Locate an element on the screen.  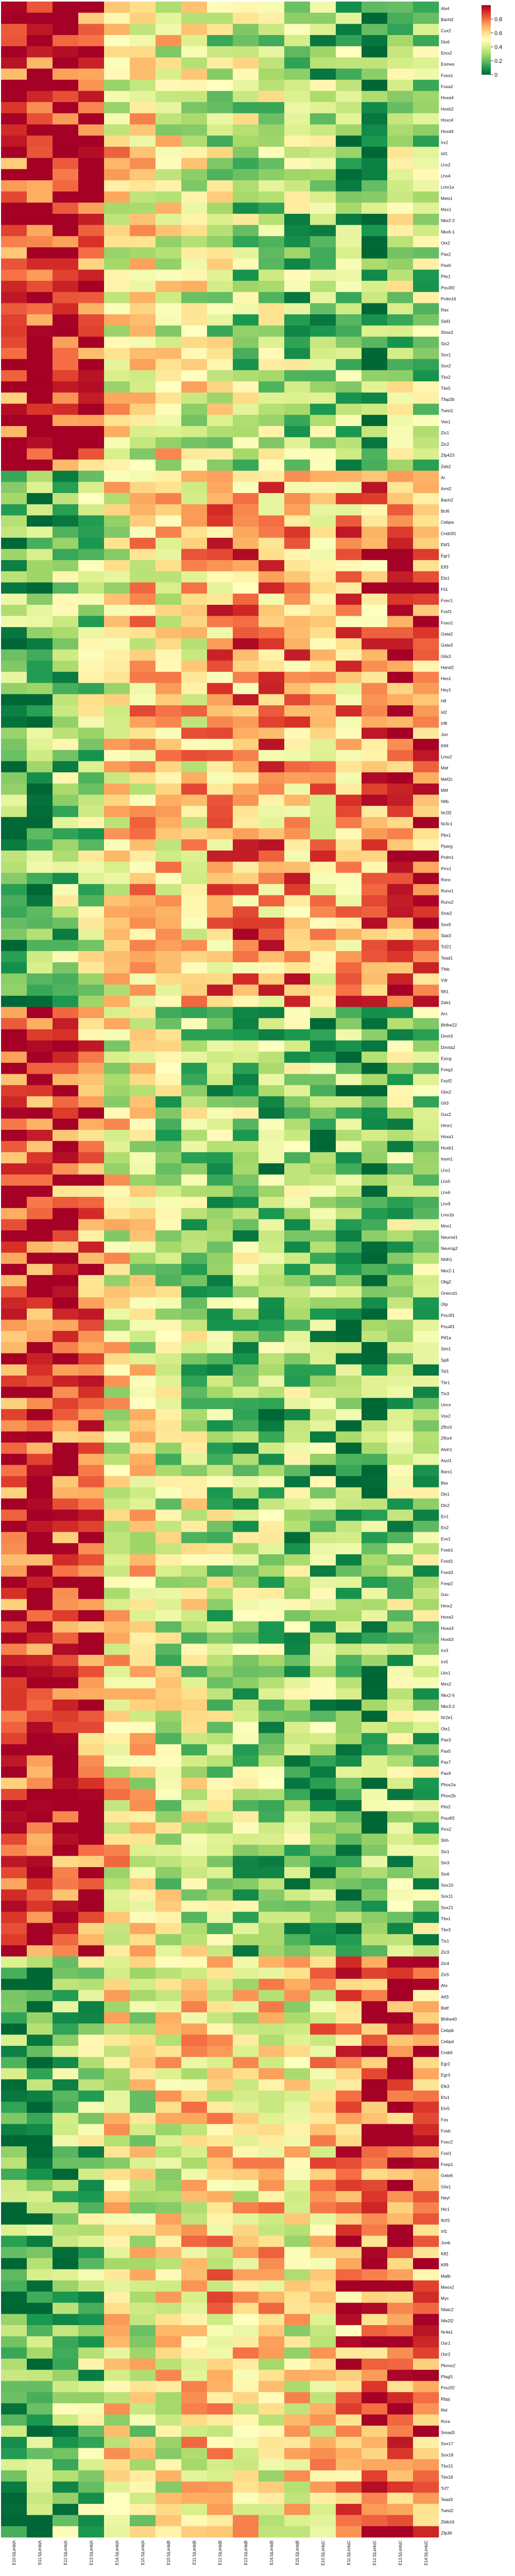
row-label: Runx2 is located at coordinates (447, 902).